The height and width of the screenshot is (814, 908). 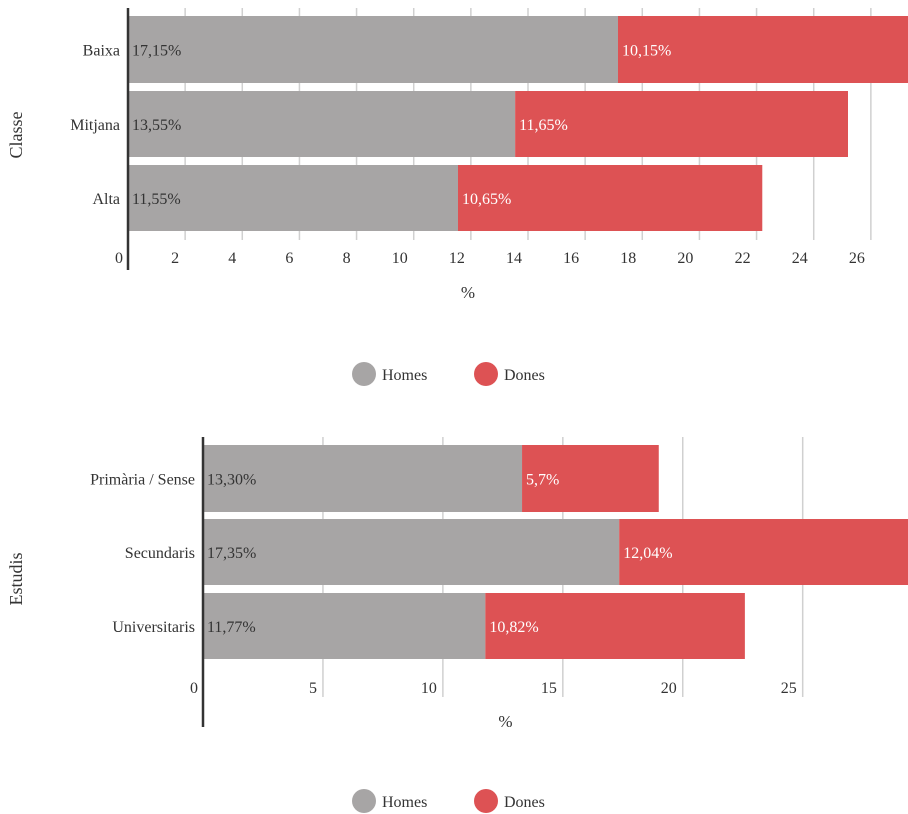 I want to click on x-tick-label: 24, so click(x=800, y=258).